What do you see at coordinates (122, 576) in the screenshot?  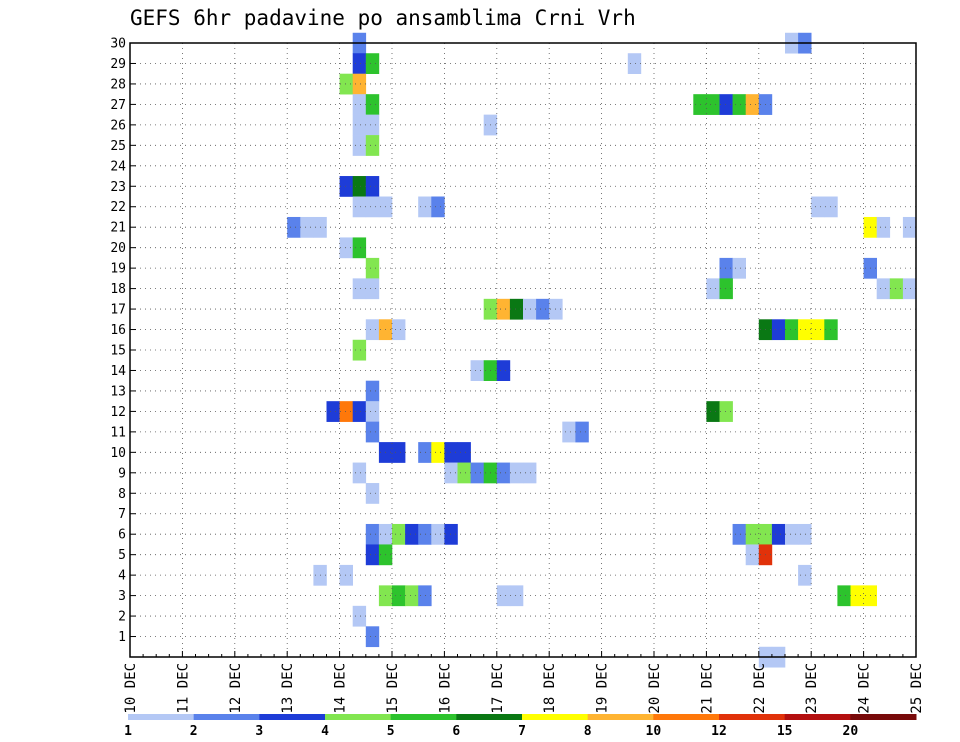 I see `y-tick-label: 4` at bounding box center [122, 576].